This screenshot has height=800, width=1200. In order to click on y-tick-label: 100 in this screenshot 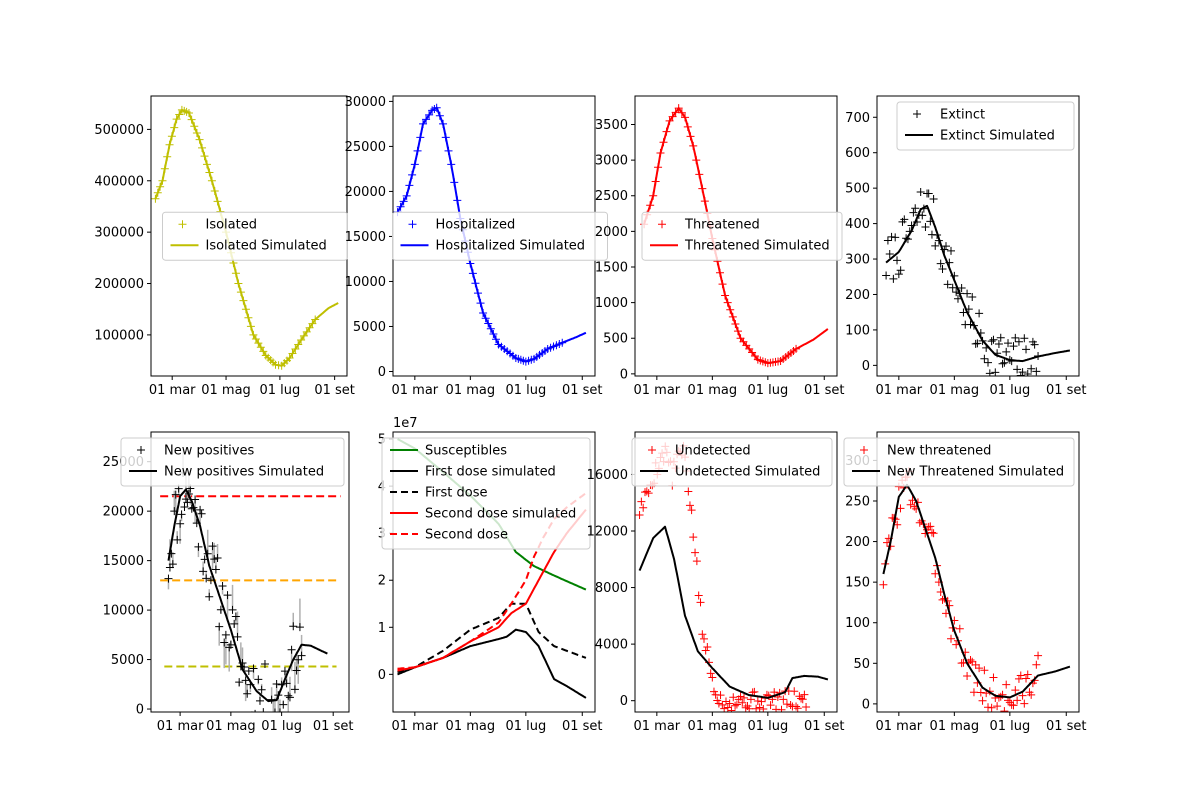, I will do `click(857, 330)`.